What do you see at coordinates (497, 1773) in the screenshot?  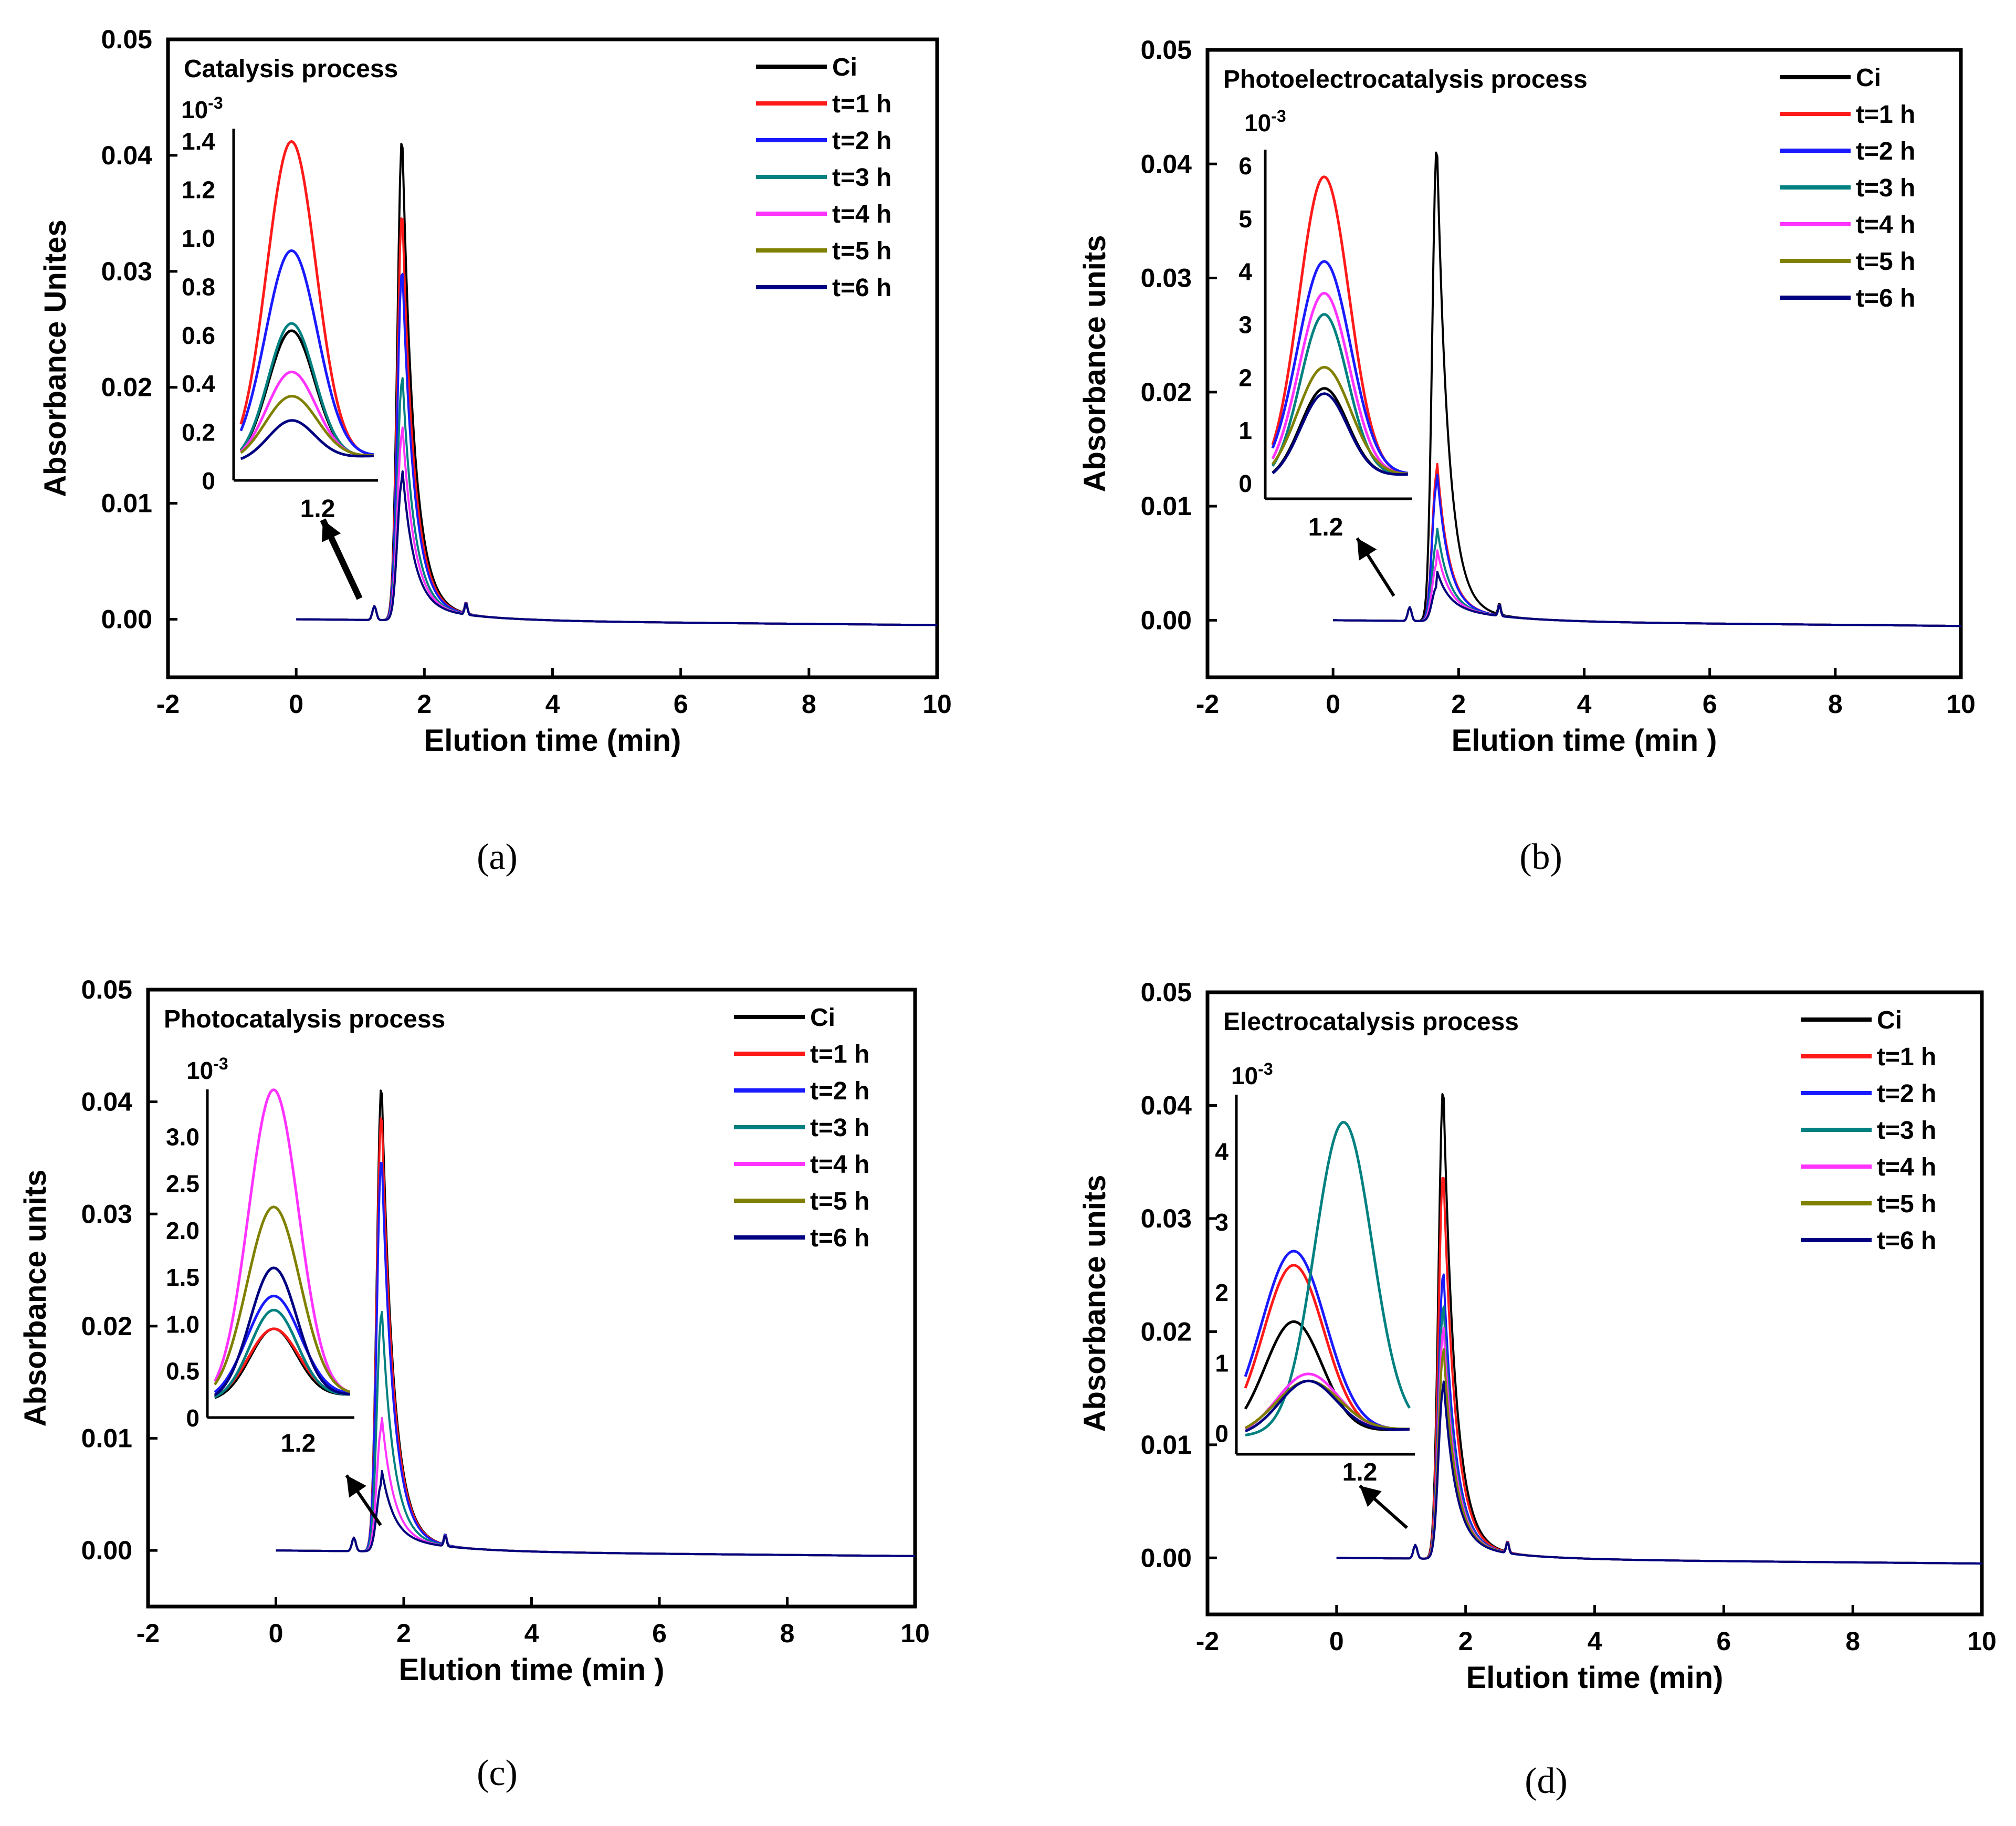 I see `panel-caption: (c)` at bounding box center [497, 1773].